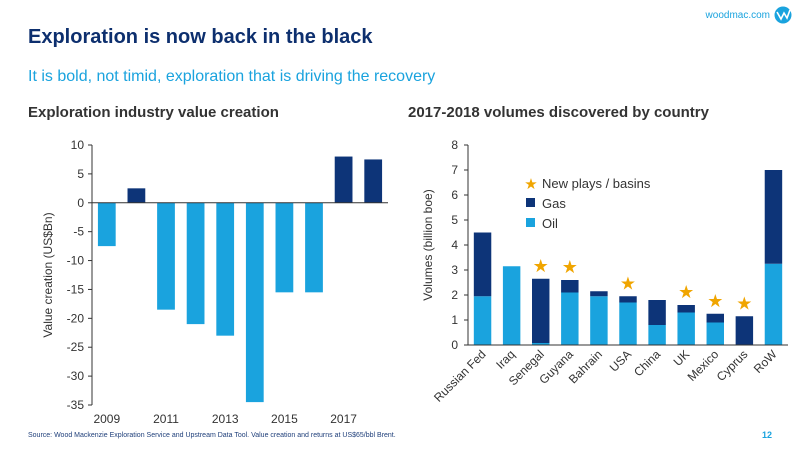 The image size is (800, 450). Describe the element at coordinates (682, 358) in the screenshot. I see `x-tick-label: UK` at that location.